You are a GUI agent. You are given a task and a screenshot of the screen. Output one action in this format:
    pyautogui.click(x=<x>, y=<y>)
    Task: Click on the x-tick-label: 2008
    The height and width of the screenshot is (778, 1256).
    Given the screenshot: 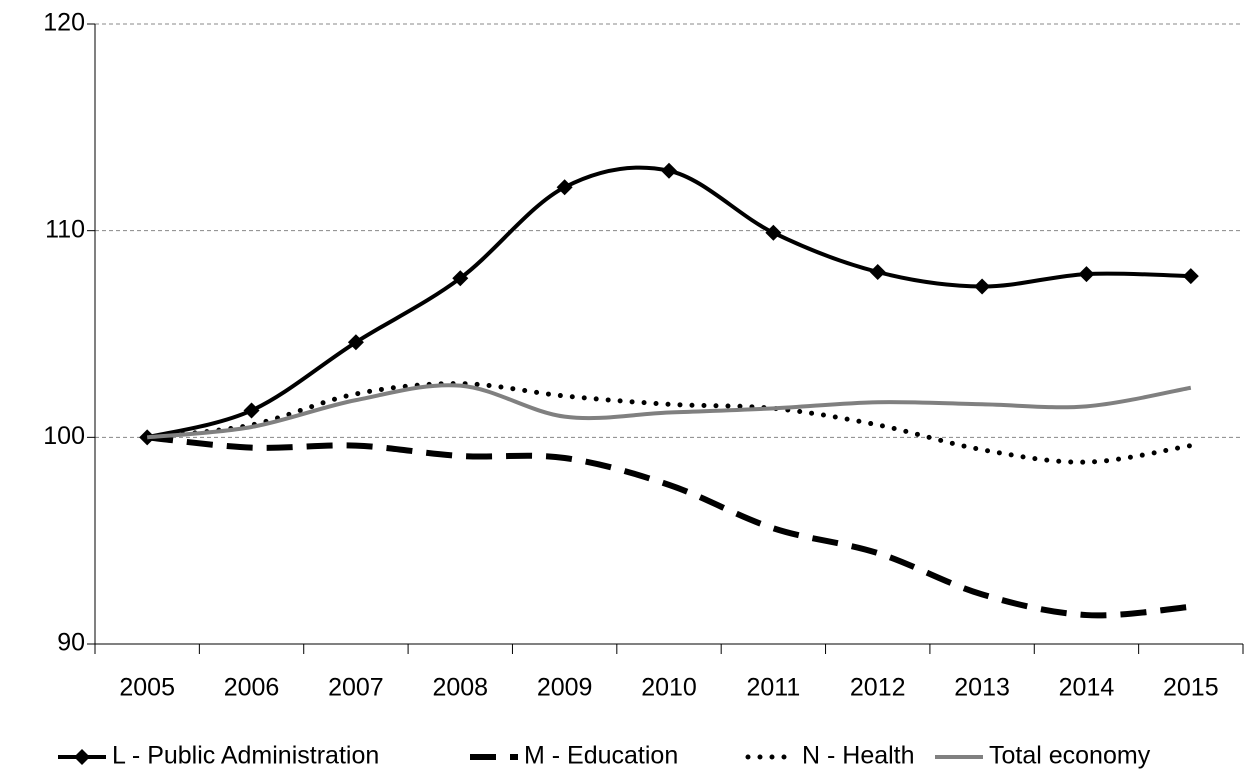 What is the action you would take?
    pyautogui.click(x=460, y=688)
    